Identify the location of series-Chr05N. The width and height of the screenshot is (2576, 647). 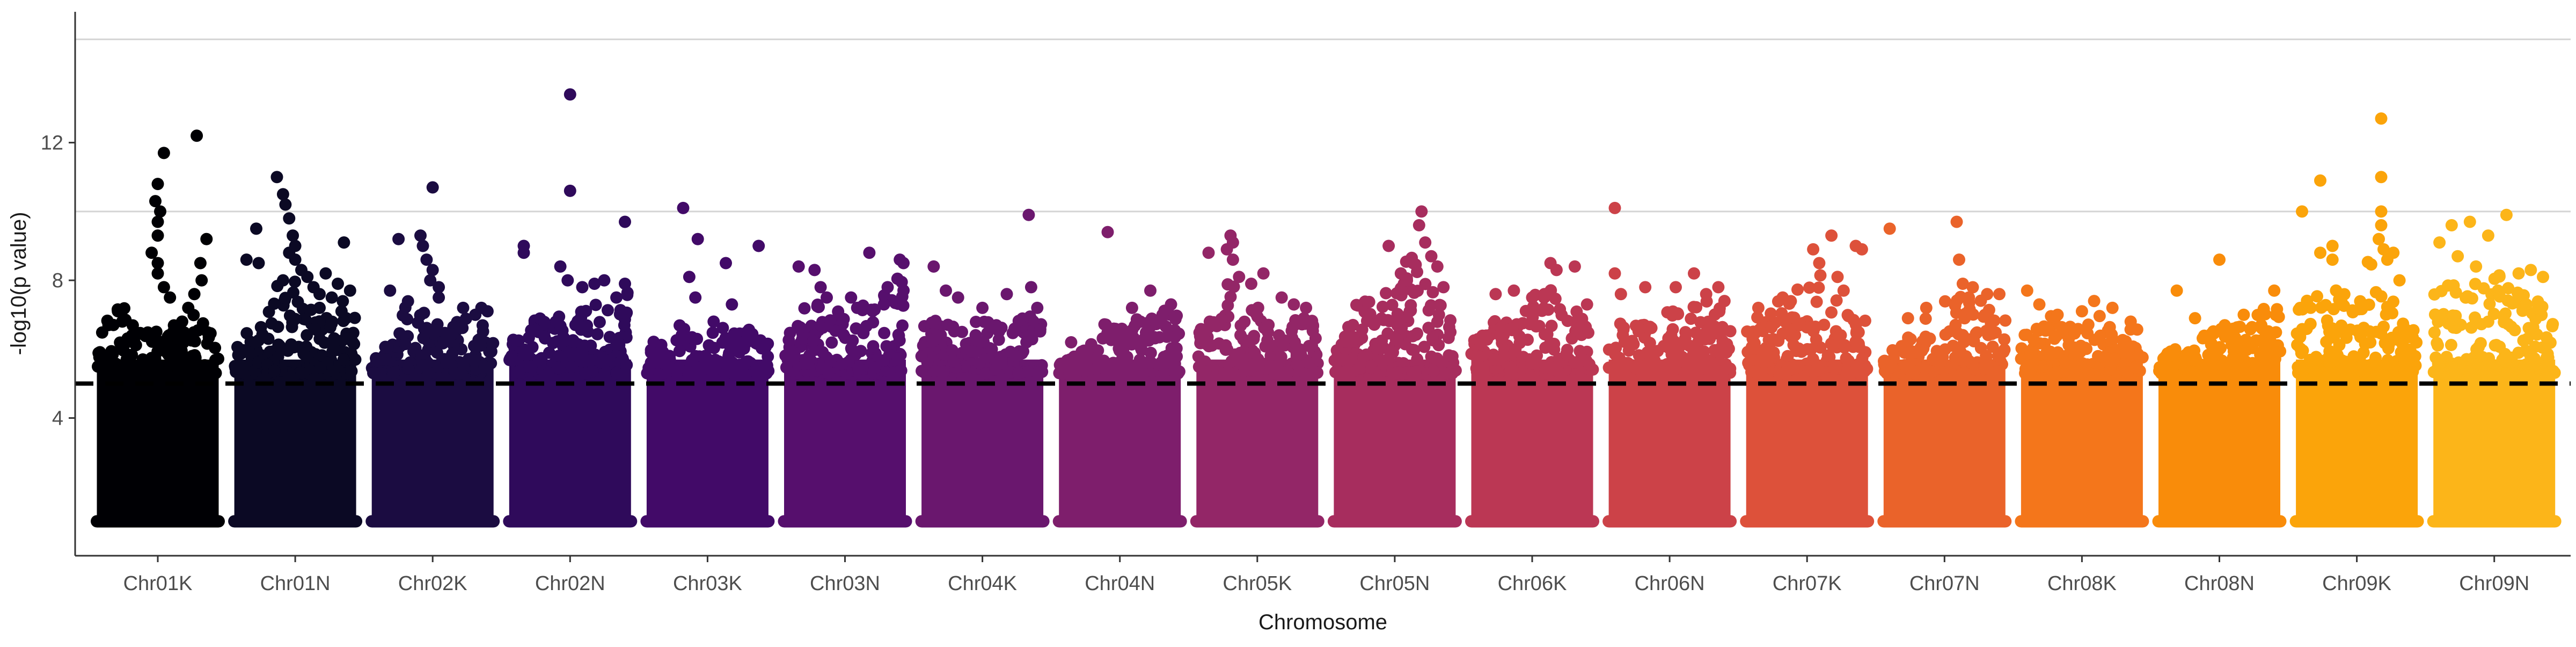
(1394, 366).